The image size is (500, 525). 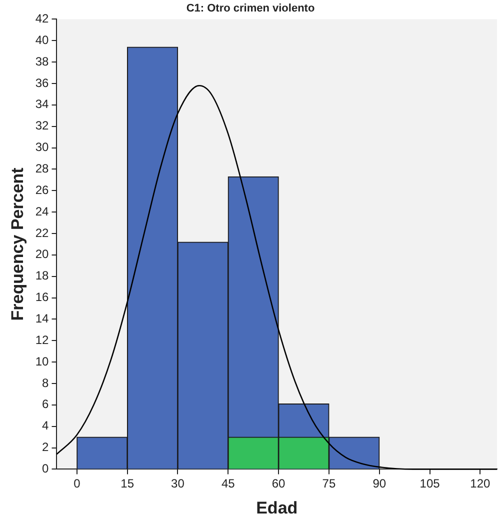 I want to click on x-axis-title: Edad, so click(x=277, y=508).